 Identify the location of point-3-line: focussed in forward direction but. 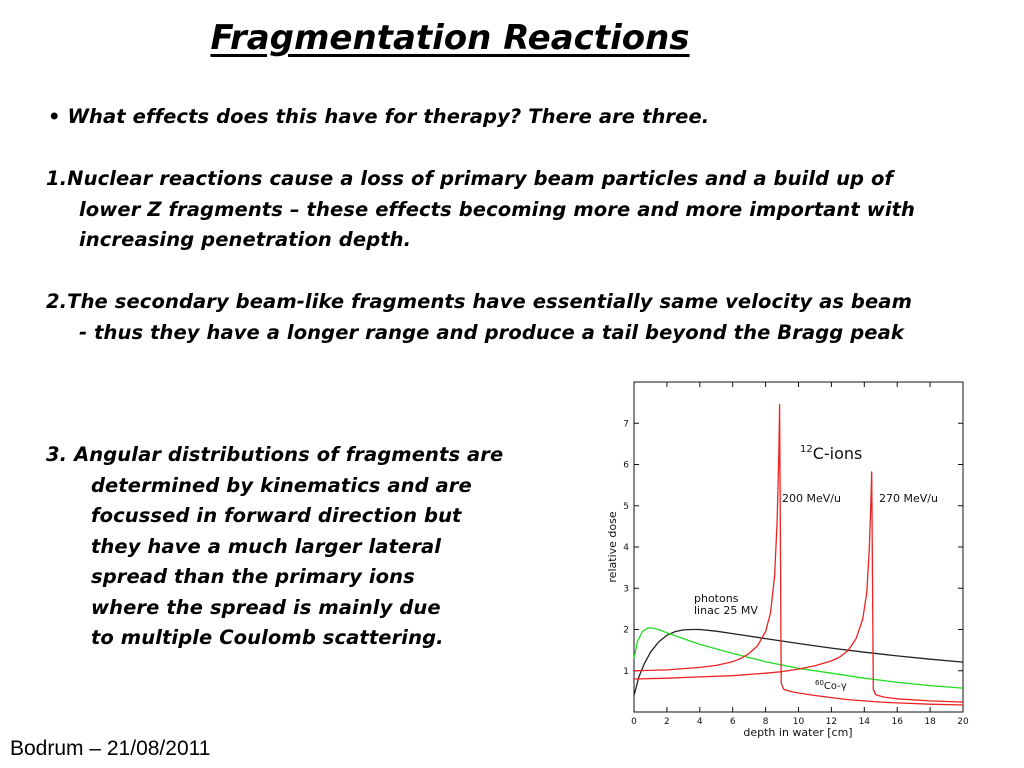
(276, 515).